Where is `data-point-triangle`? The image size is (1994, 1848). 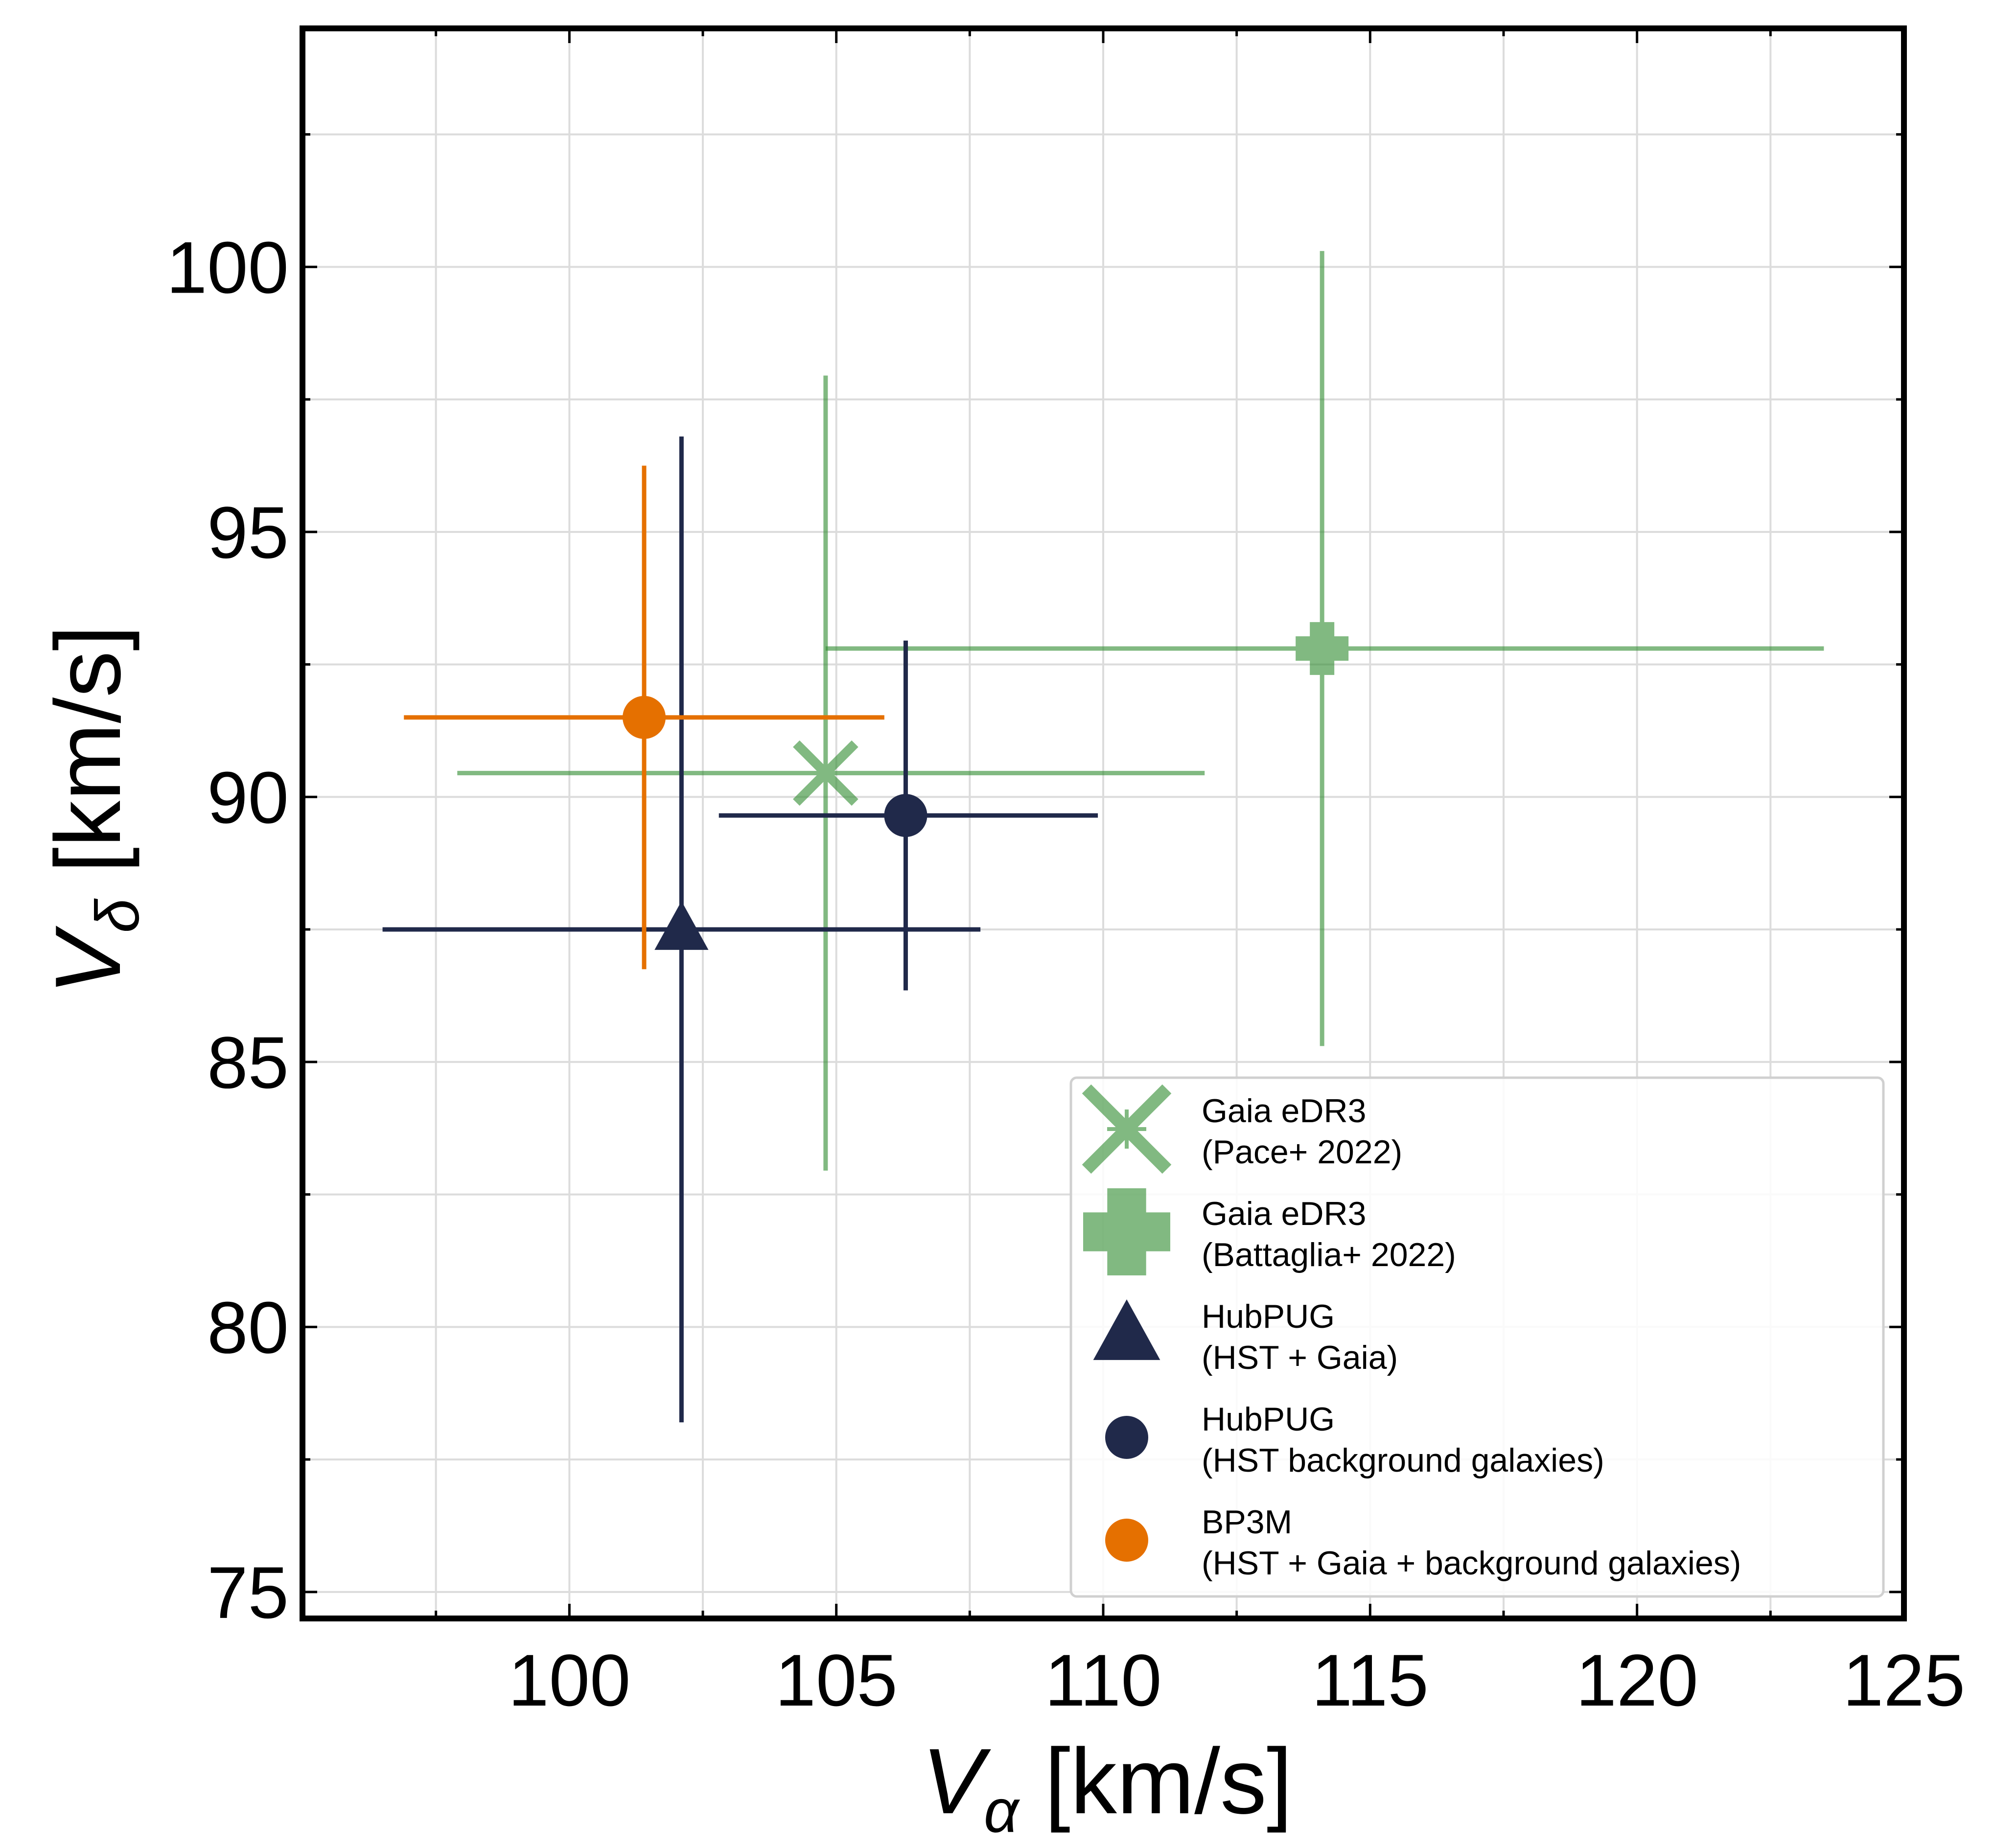
data-point-triangle is located at coordinates (681, 925).